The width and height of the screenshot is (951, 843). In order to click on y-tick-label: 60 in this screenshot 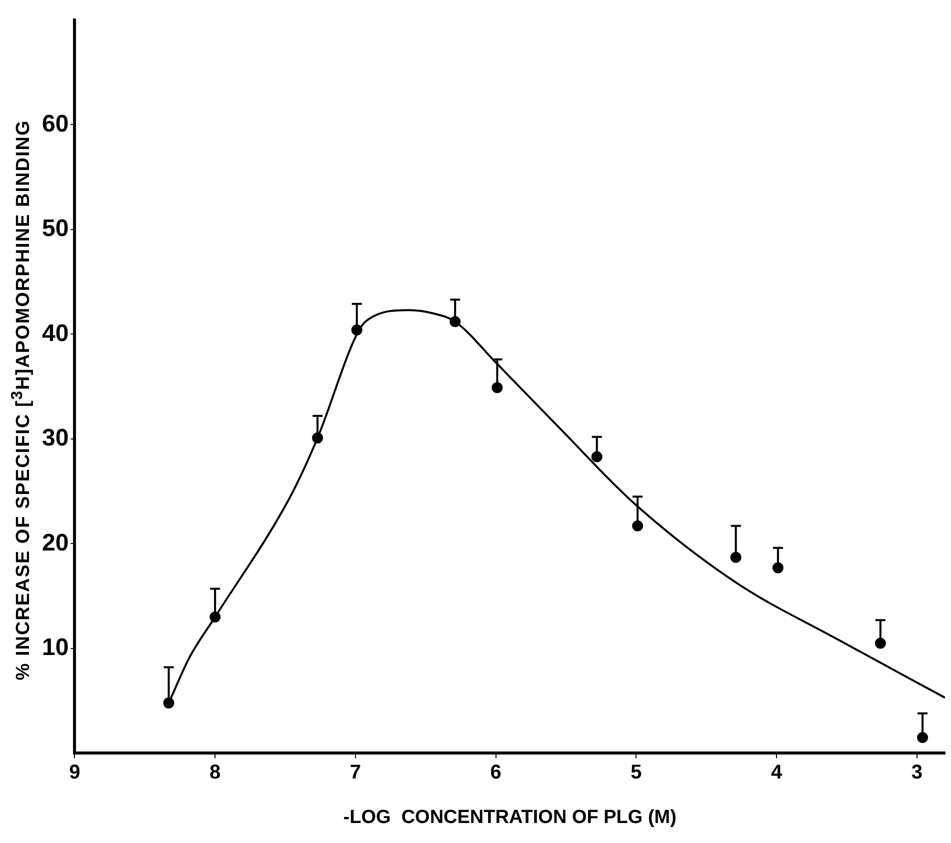, I will do `click(55, 124)`.